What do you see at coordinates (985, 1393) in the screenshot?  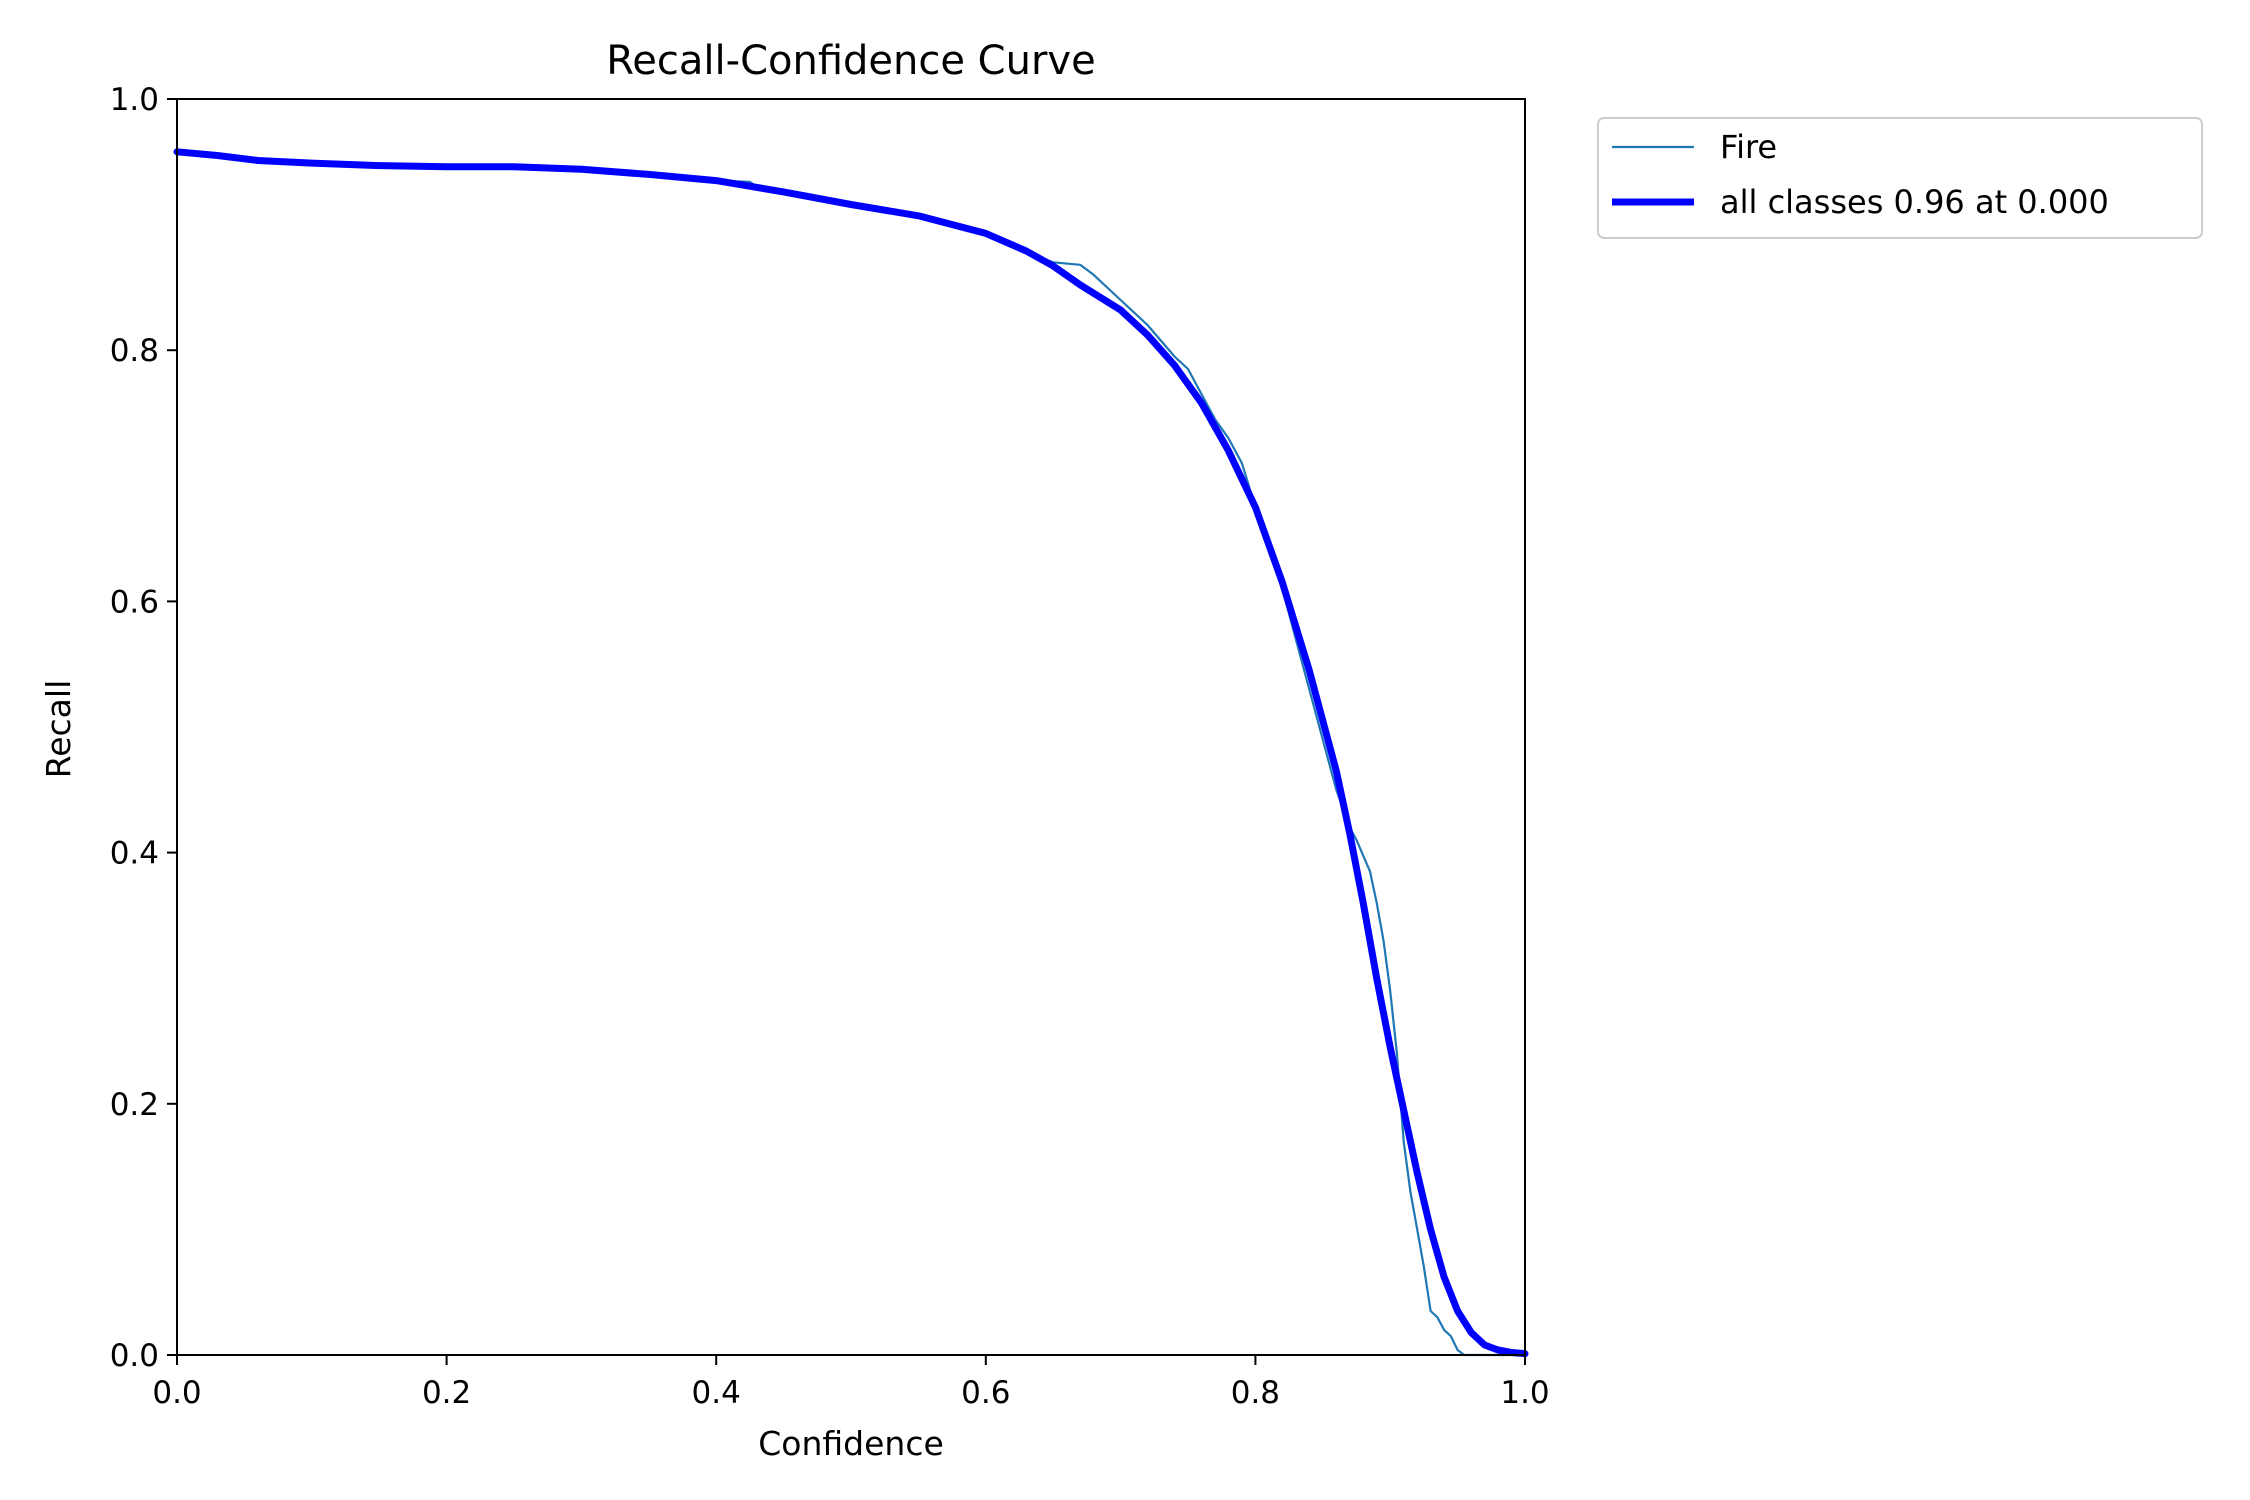 I see `x-tick-label: 0.6` at bounding box center [985, 1393].